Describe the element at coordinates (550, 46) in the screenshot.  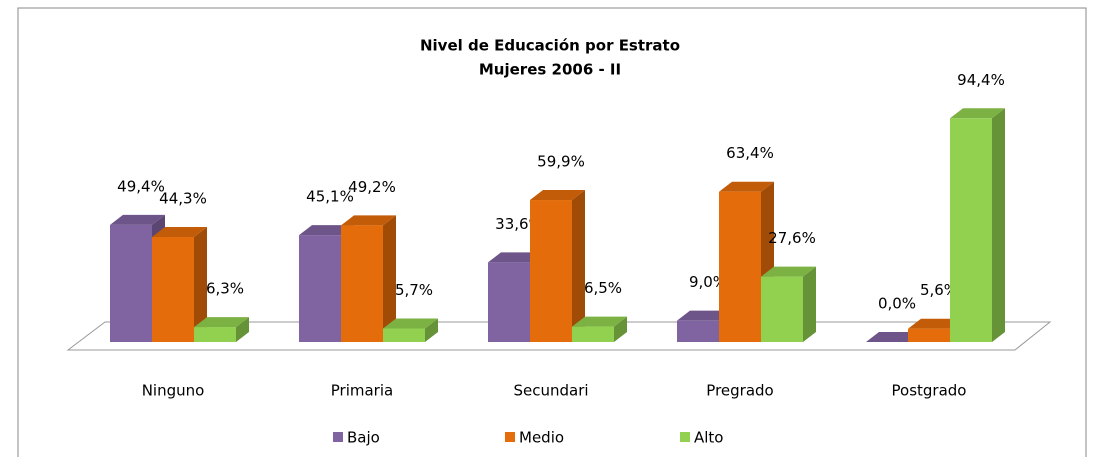
I see `chart-title: Nivel de Educación por Estrato` at that location.